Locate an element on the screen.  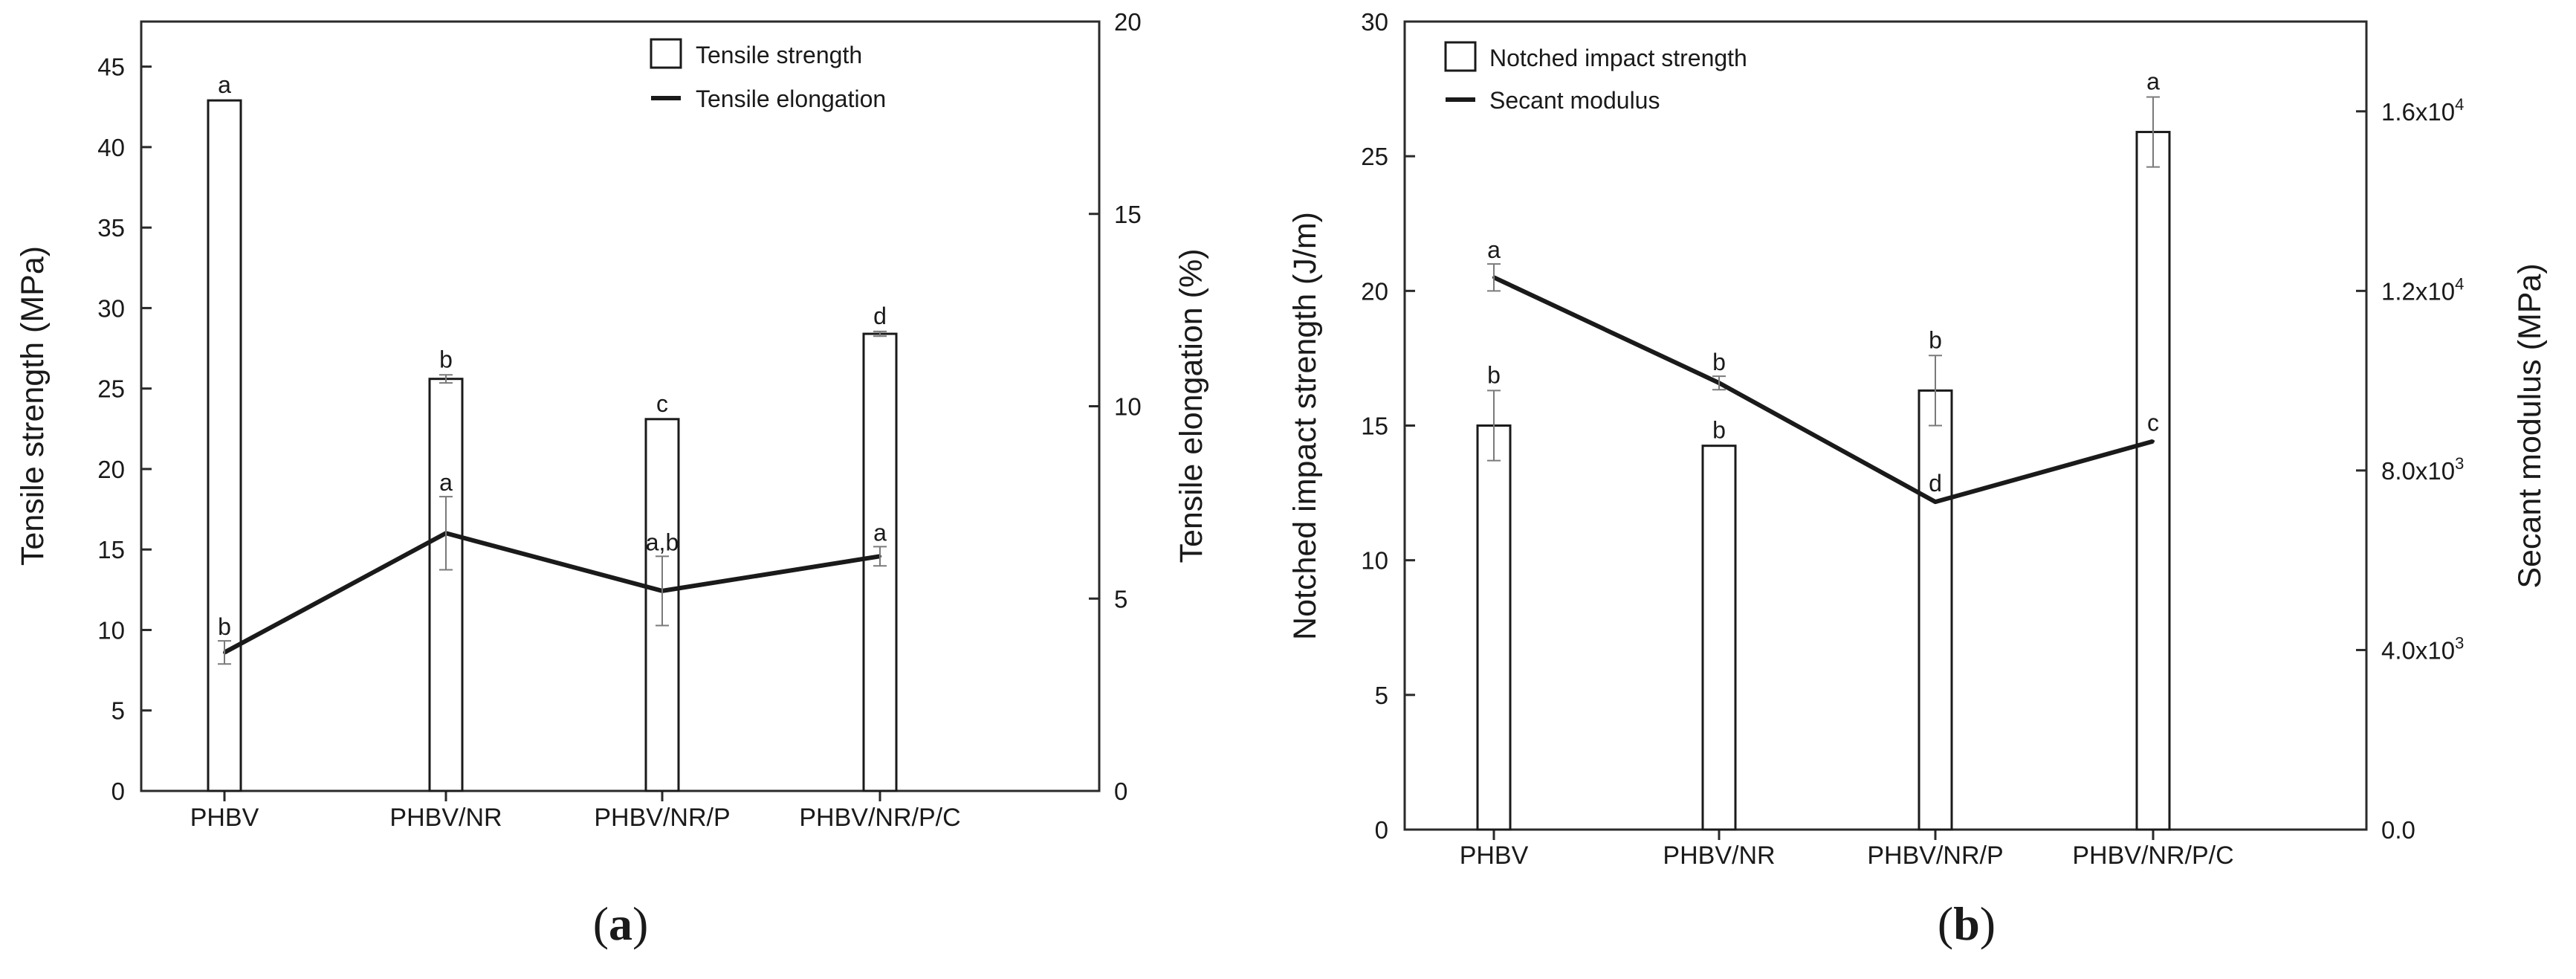
panel-a-legend: Tensile strength Tensile elongation is located at coordinates (768, 75).